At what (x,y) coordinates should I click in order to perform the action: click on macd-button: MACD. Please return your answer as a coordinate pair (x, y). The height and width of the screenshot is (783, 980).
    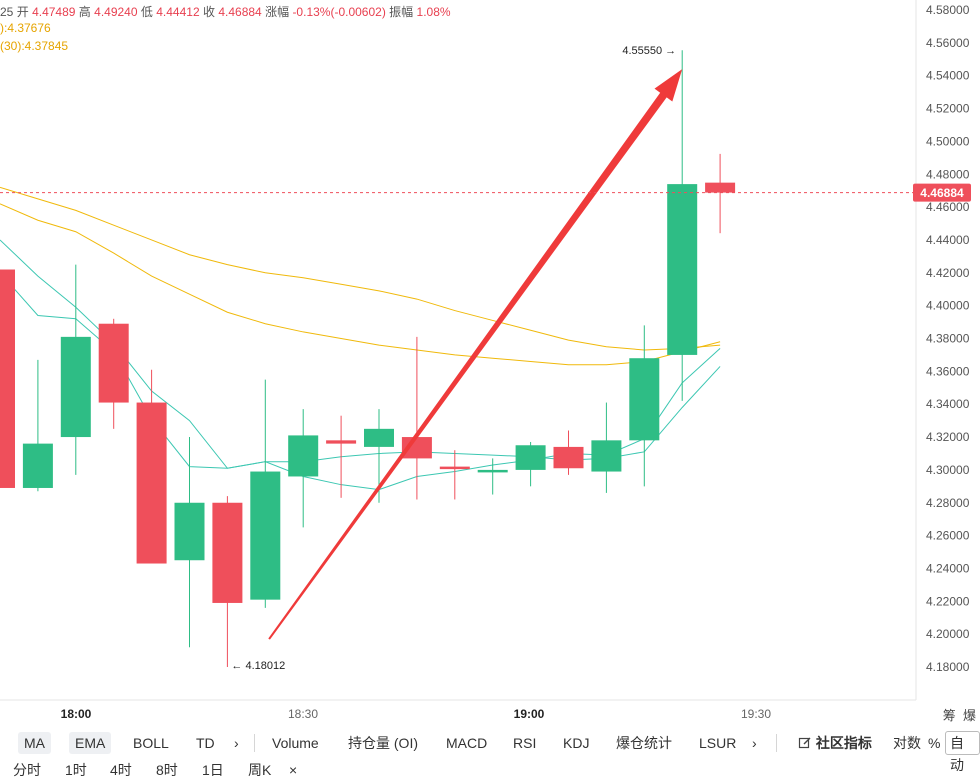
    Looking at the image, I should click on (467, 743).